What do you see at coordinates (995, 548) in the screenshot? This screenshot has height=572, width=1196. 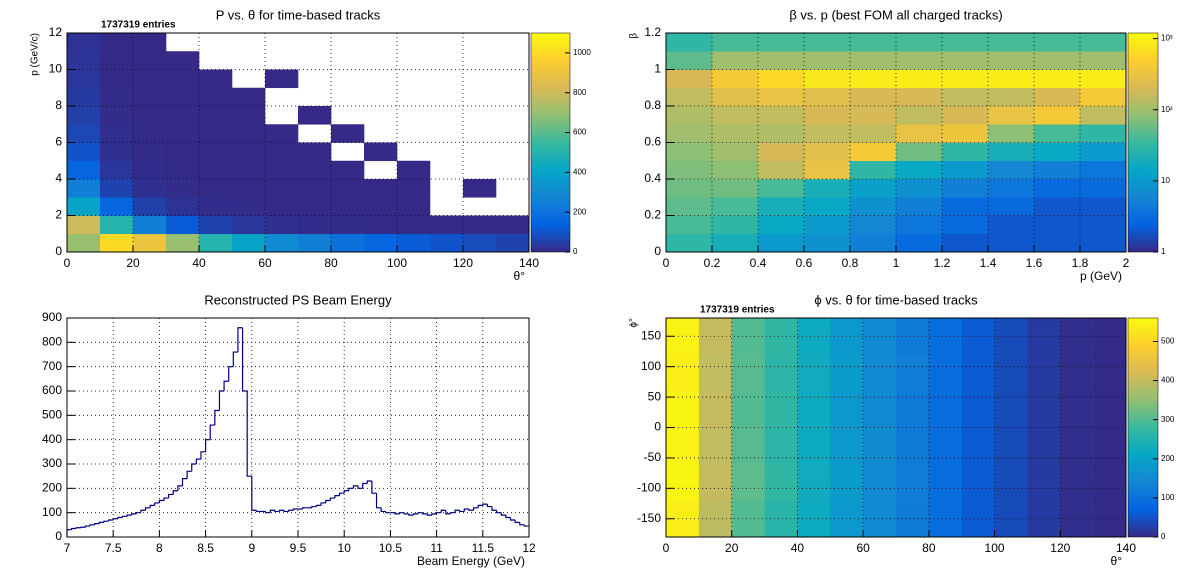 I see `x-tick-label: 100` at bounding box center [995, 548].